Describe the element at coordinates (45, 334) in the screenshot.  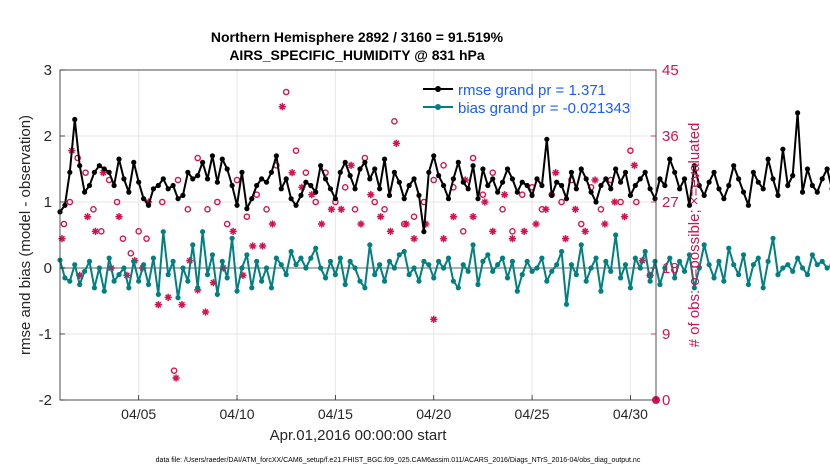
I see `y-tick-label-left: -1` at that location.